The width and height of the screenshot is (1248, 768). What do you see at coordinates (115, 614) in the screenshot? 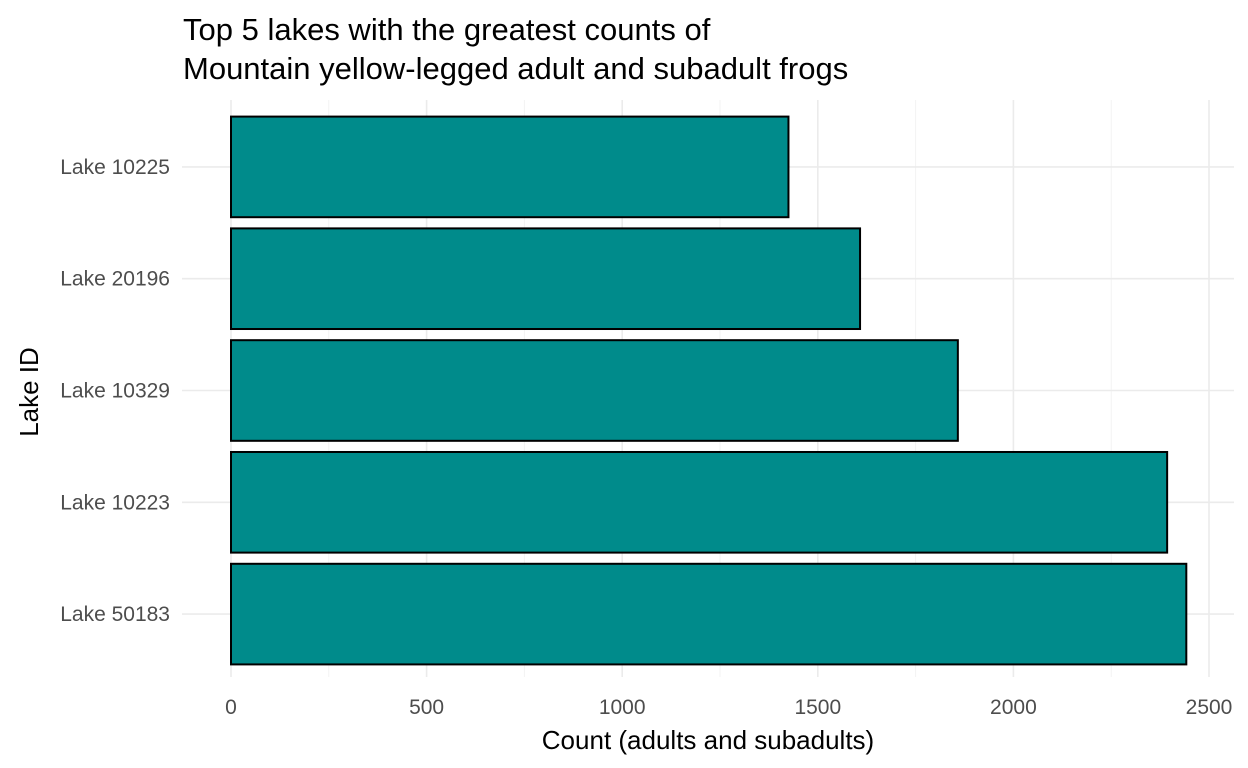
I see `y-tick-label: Lake 50183` at bounding box center [115, 614].